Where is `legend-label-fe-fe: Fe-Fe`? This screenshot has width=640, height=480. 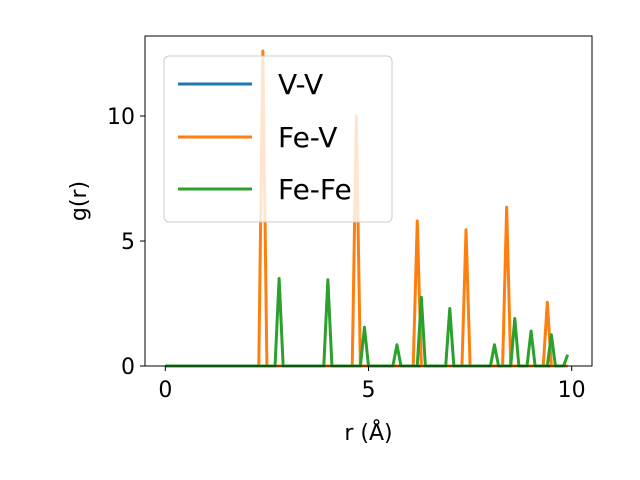
legend-label-fe-fe: Fe-Fe is located at coordinates (315, 189).